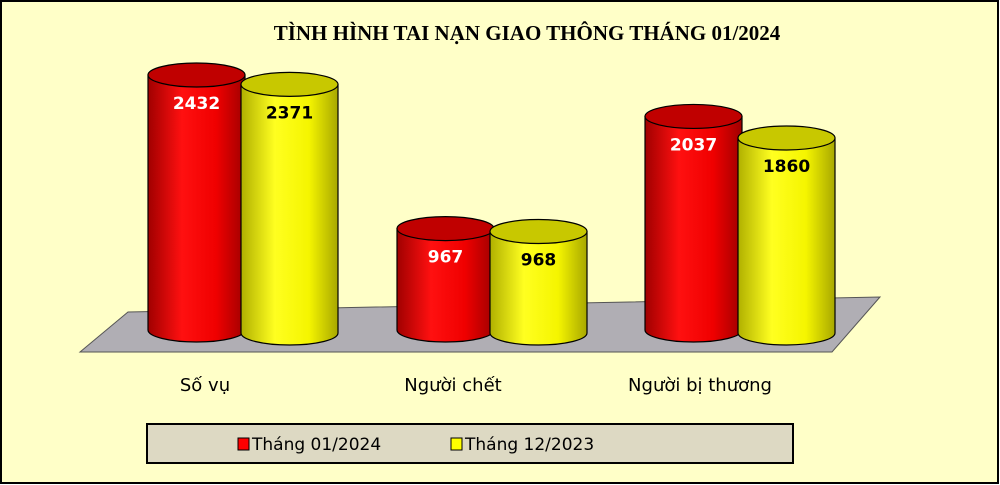  I want to click on data-label: 1860, so click(786, 167).